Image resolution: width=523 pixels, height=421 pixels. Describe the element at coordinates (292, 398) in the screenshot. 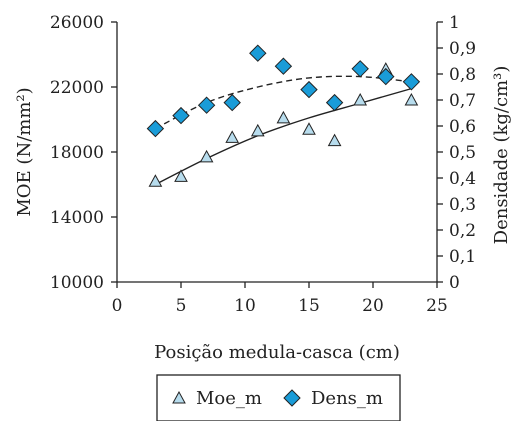

I see `legend-marker-dens` at that location.